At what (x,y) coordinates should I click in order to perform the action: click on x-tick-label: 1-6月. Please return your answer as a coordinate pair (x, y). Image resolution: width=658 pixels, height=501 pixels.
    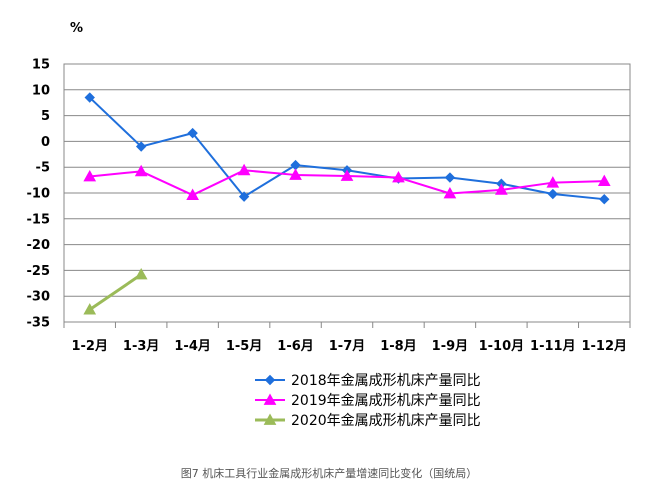
    Looking at the image, I should click on (295, 346).